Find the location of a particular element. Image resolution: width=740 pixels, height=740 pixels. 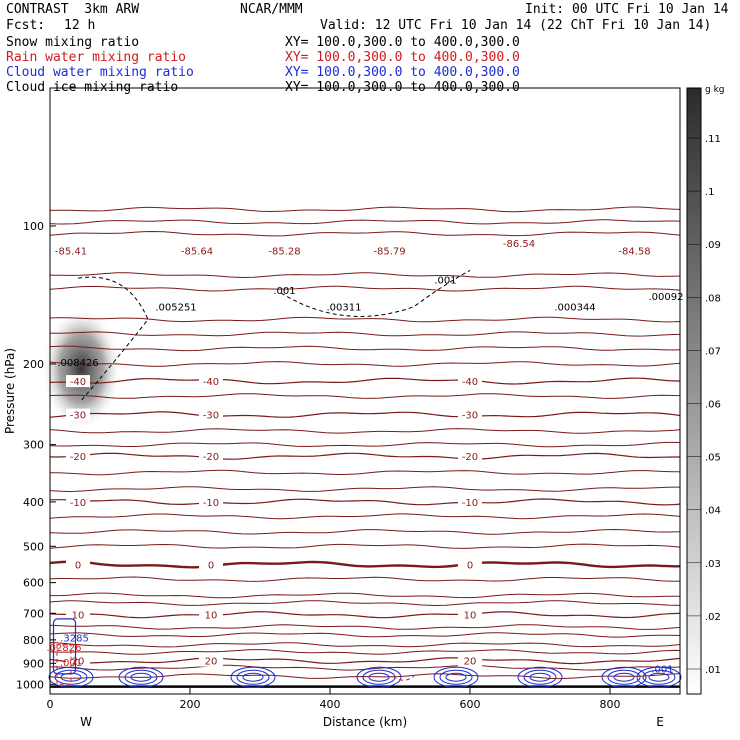

y-tick-label: 300 is located at coordinates (33, 445).